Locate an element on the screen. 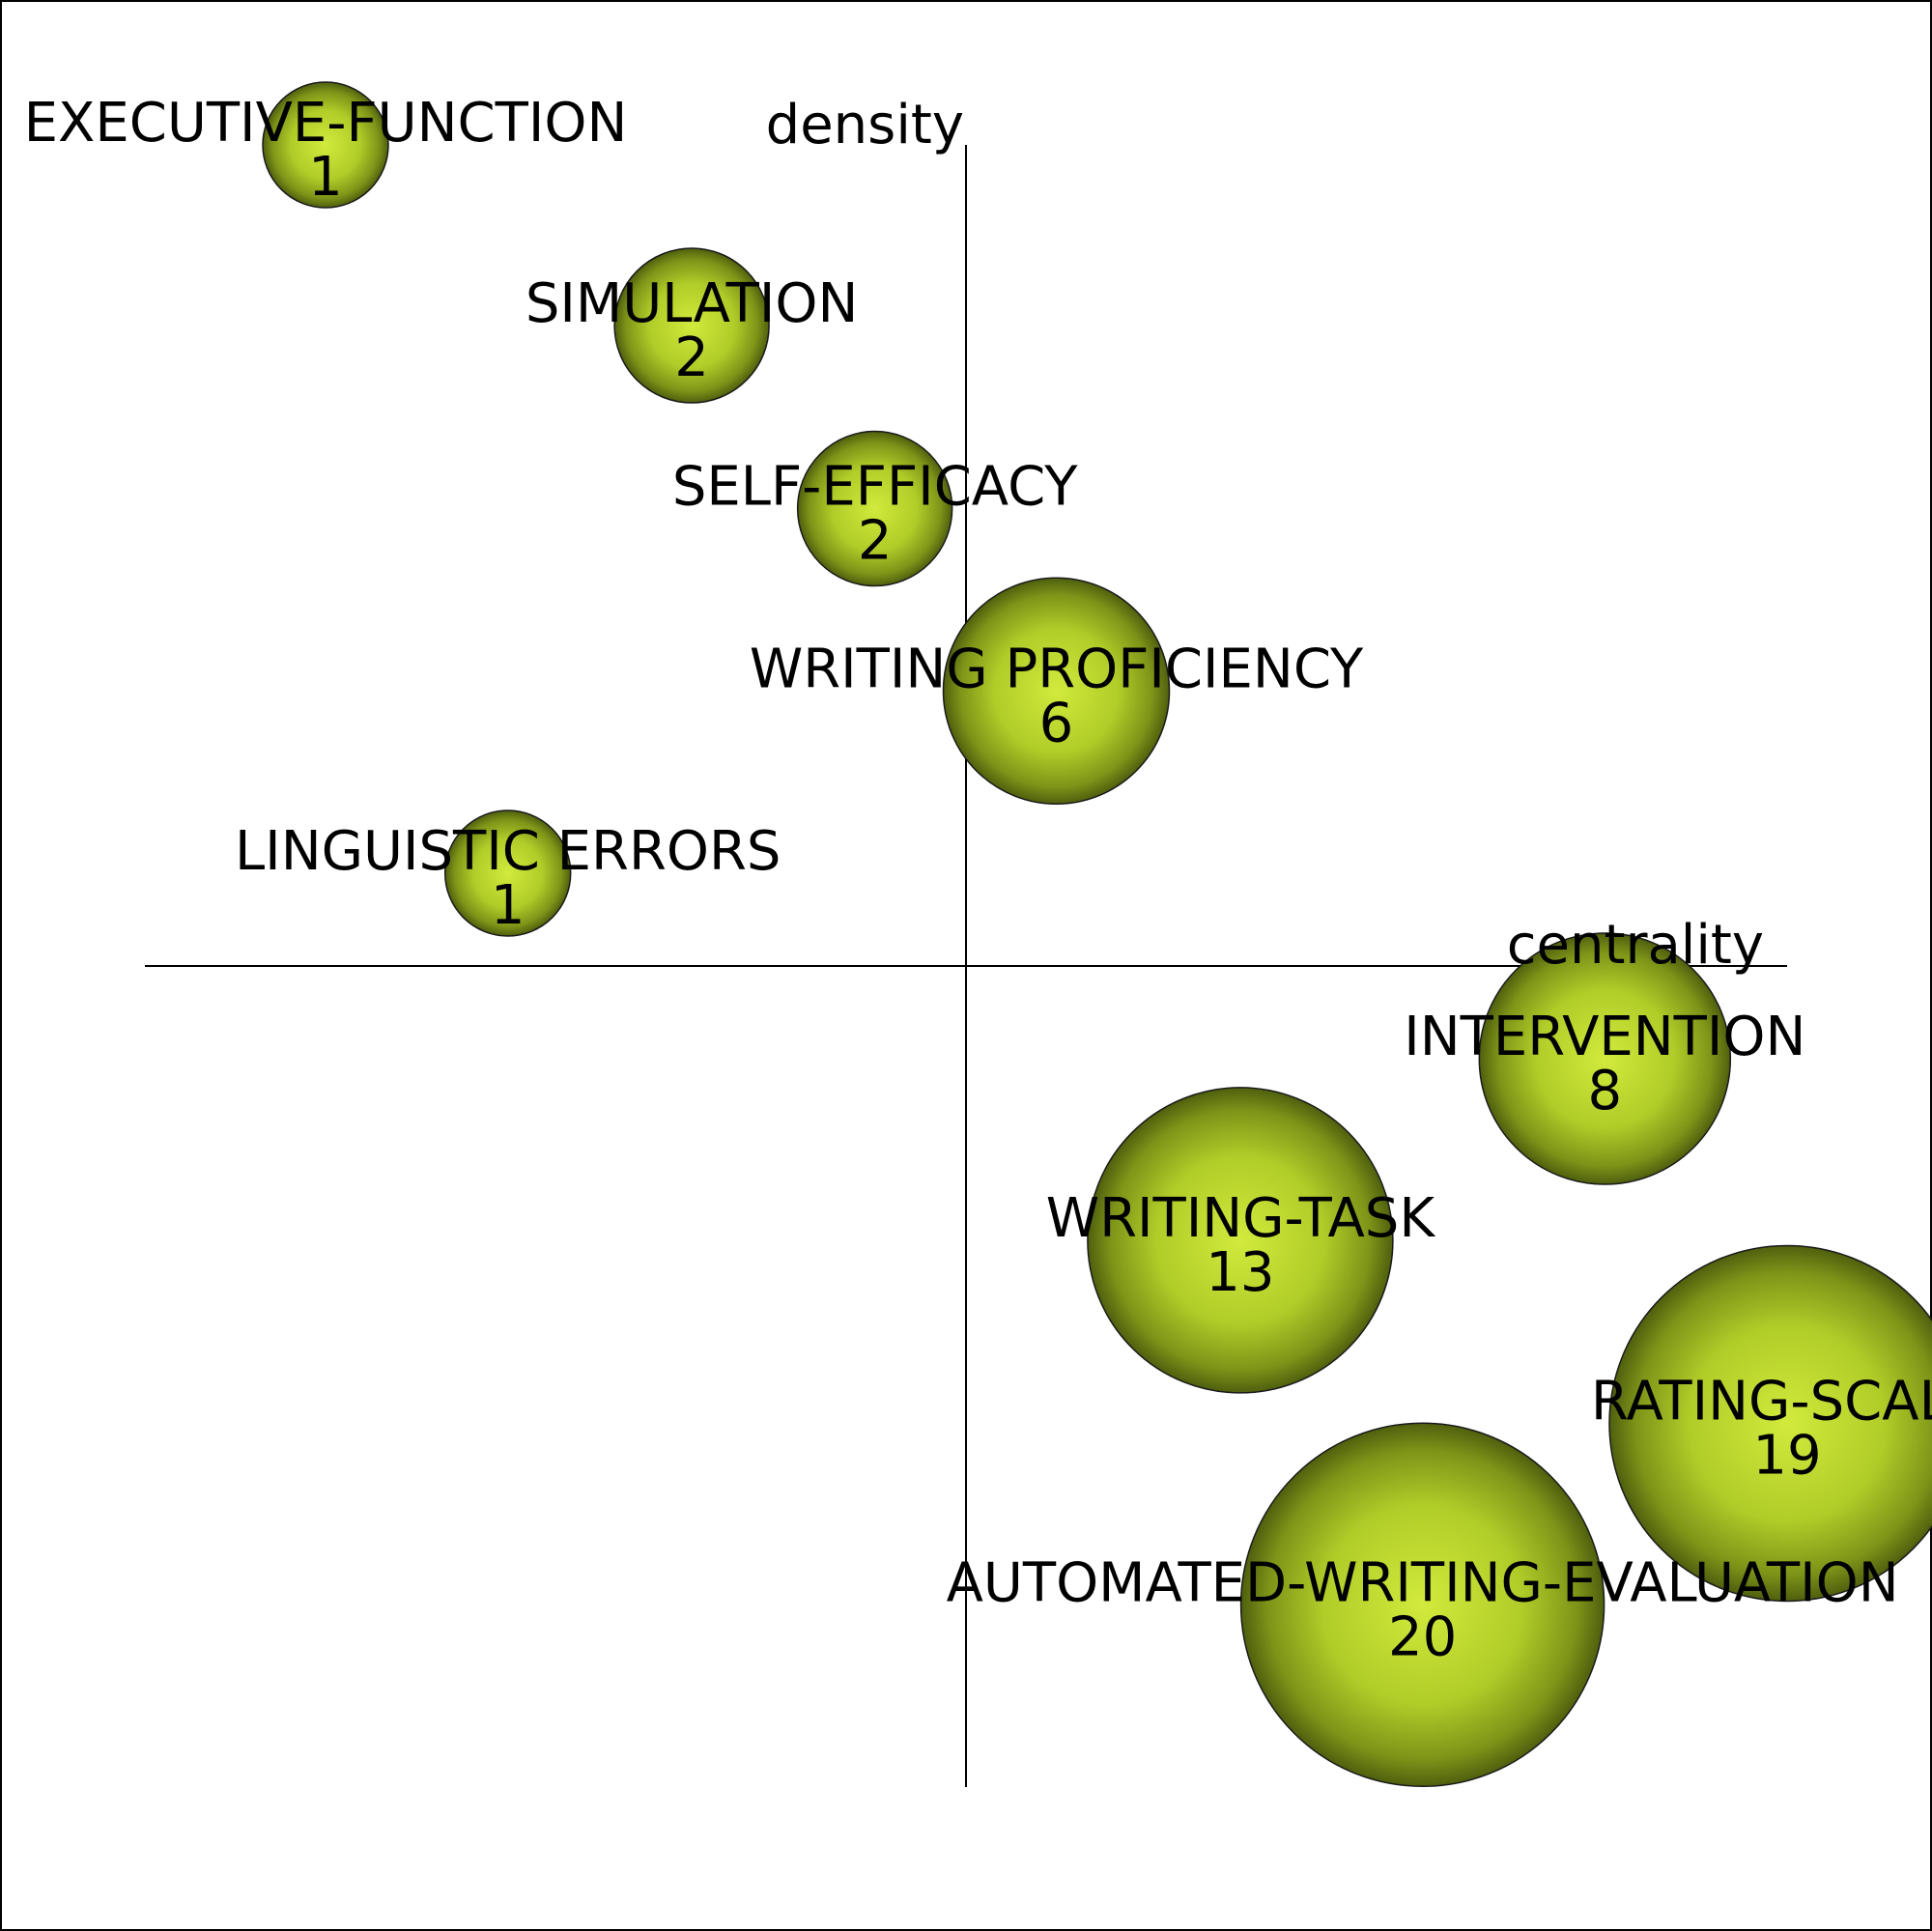  theme-label-writing-proficiency: WRITING PROFICIENCY is located at coordinates (1057, 669).